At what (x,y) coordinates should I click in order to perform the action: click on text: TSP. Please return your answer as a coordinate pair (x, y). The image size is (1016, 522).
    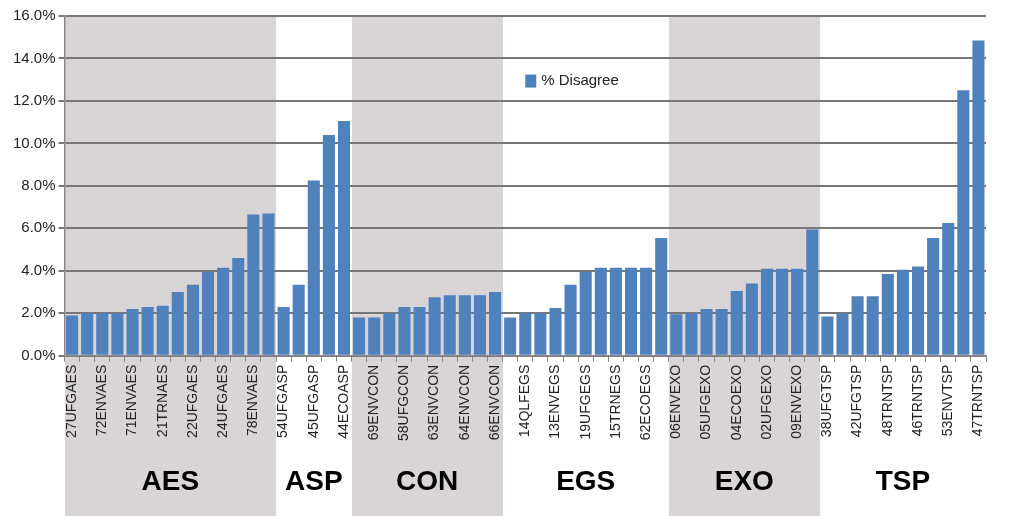
    Looking at the image, I should click on (903, 480).